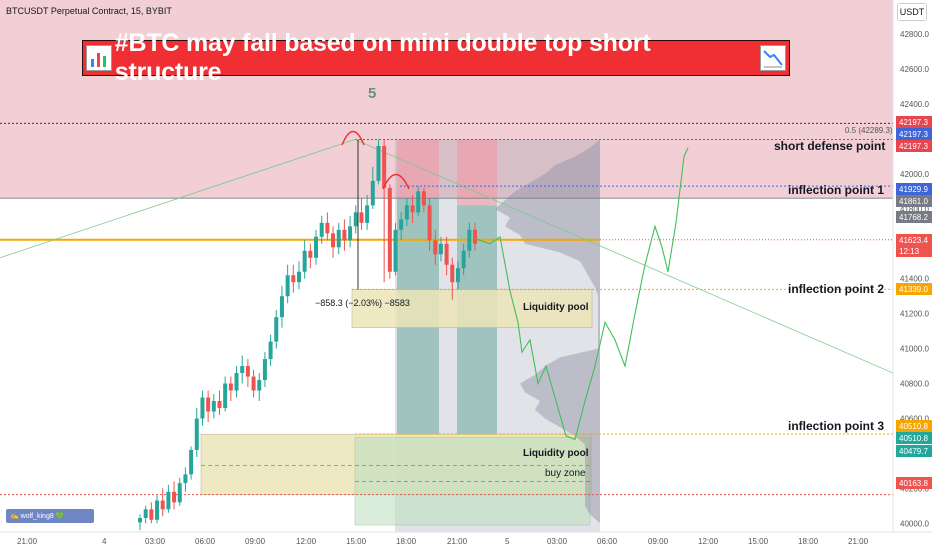 The width and height of the screenshot is (932, 550). What do you see at coordinates (914, 104) in the screenshot?
I see `y-tick-label: 42400.0` at bounding box center [914, 104].